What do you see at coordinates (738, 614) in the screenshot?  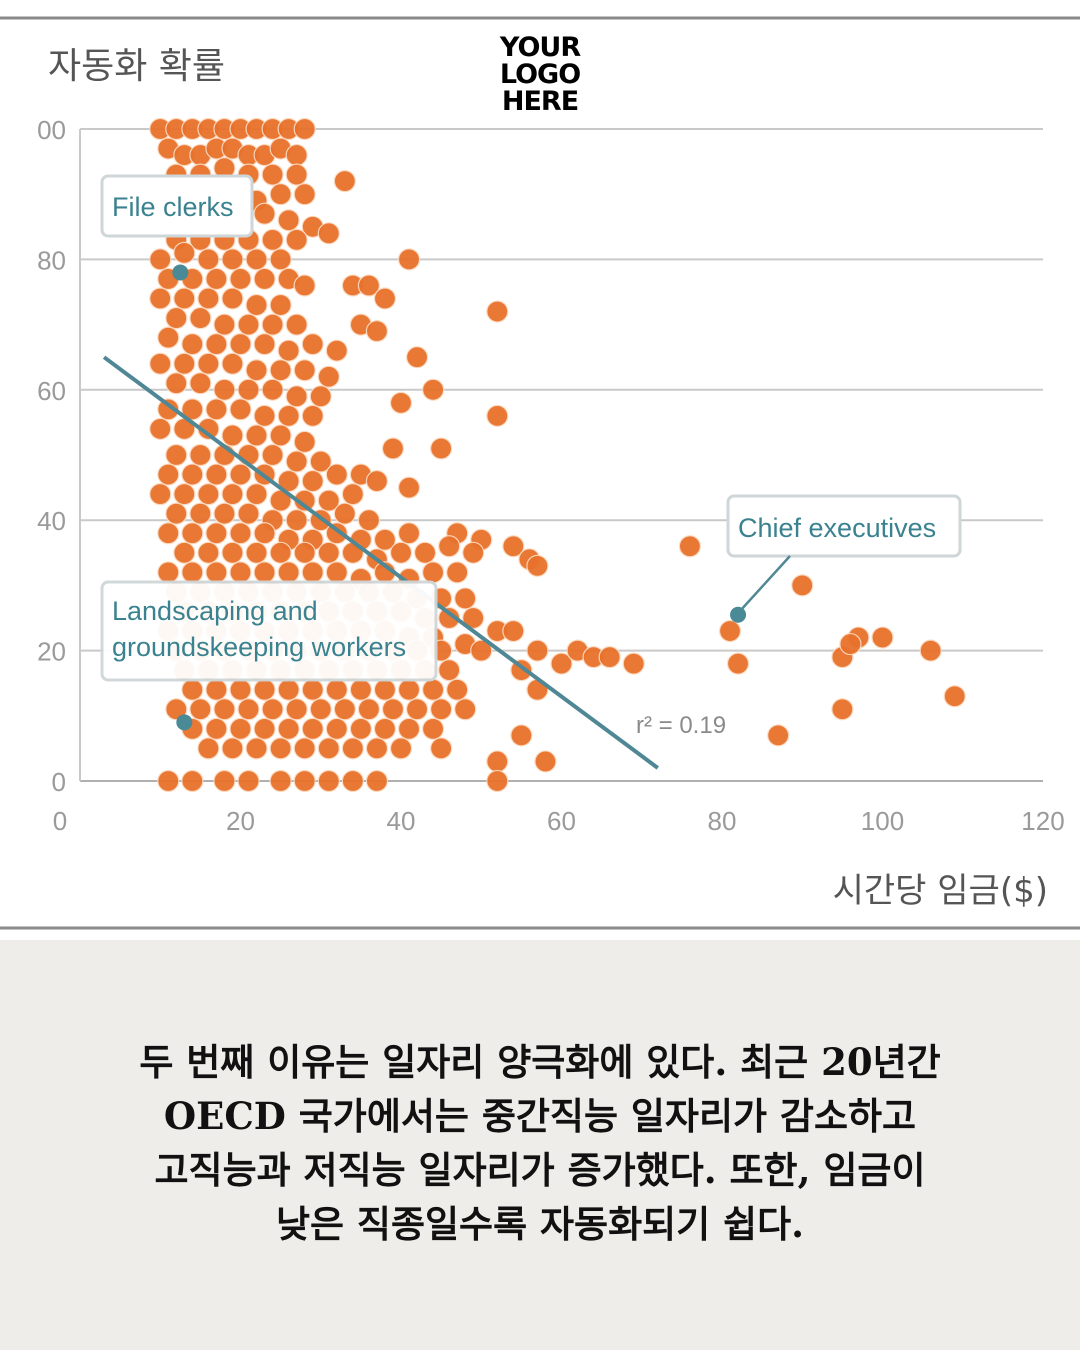 I see `highlight-point-chief-executives` at bounding box center [738, 614].